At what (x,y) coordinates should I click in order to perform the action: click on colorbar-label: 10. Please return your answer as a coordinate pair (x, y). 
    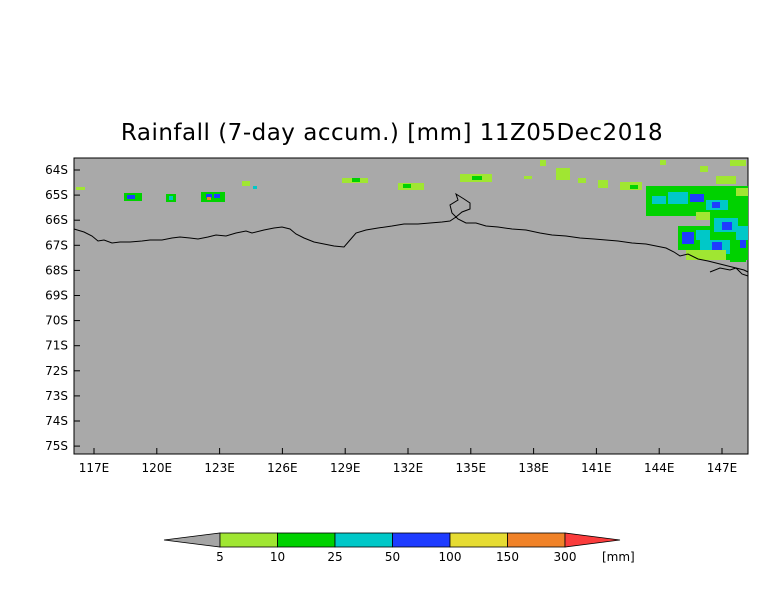
    Looking at the image, I should click on (277, 557).